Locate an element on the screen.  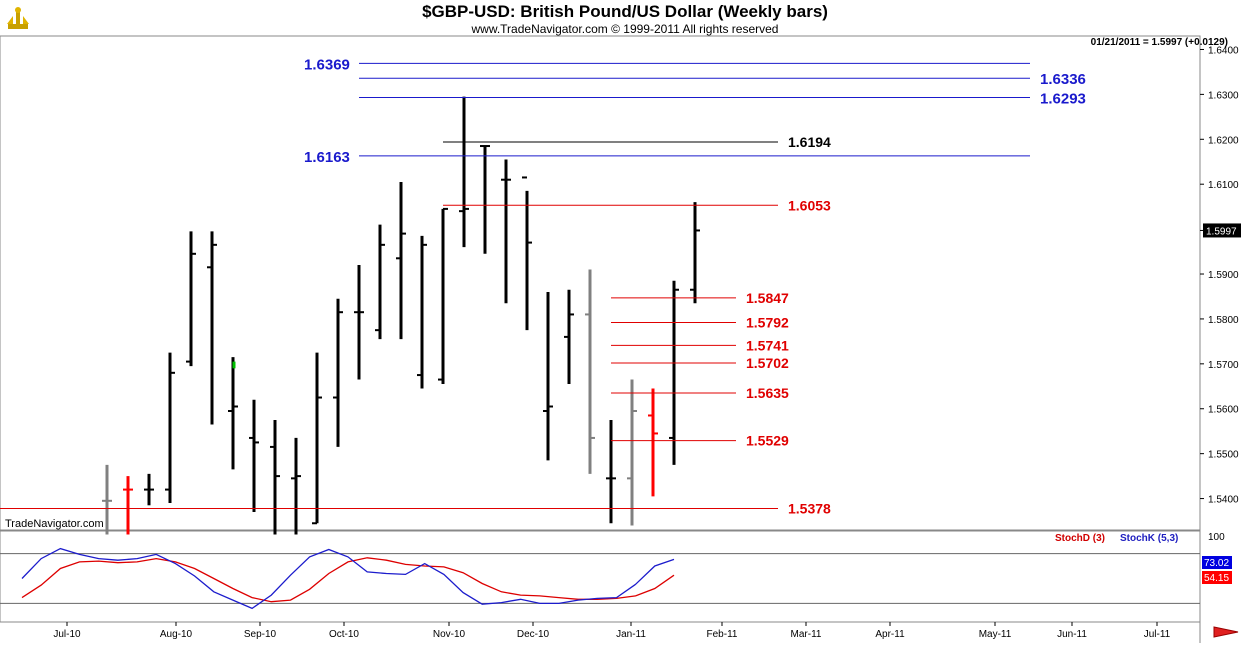
stochastic-panel-frame is located at coordinates (600, 576).